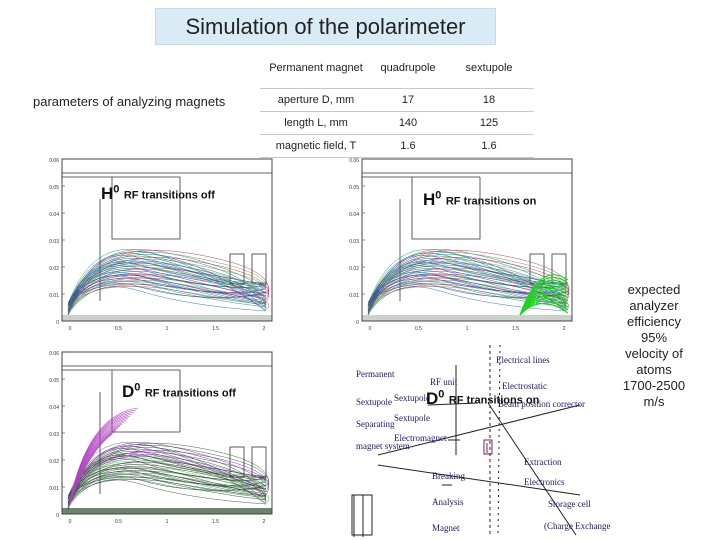  What do you see at coordinates (489, 146) in the screenshot?
I see `cell-sextupole: 1.6` at bounding box center [489, 146].